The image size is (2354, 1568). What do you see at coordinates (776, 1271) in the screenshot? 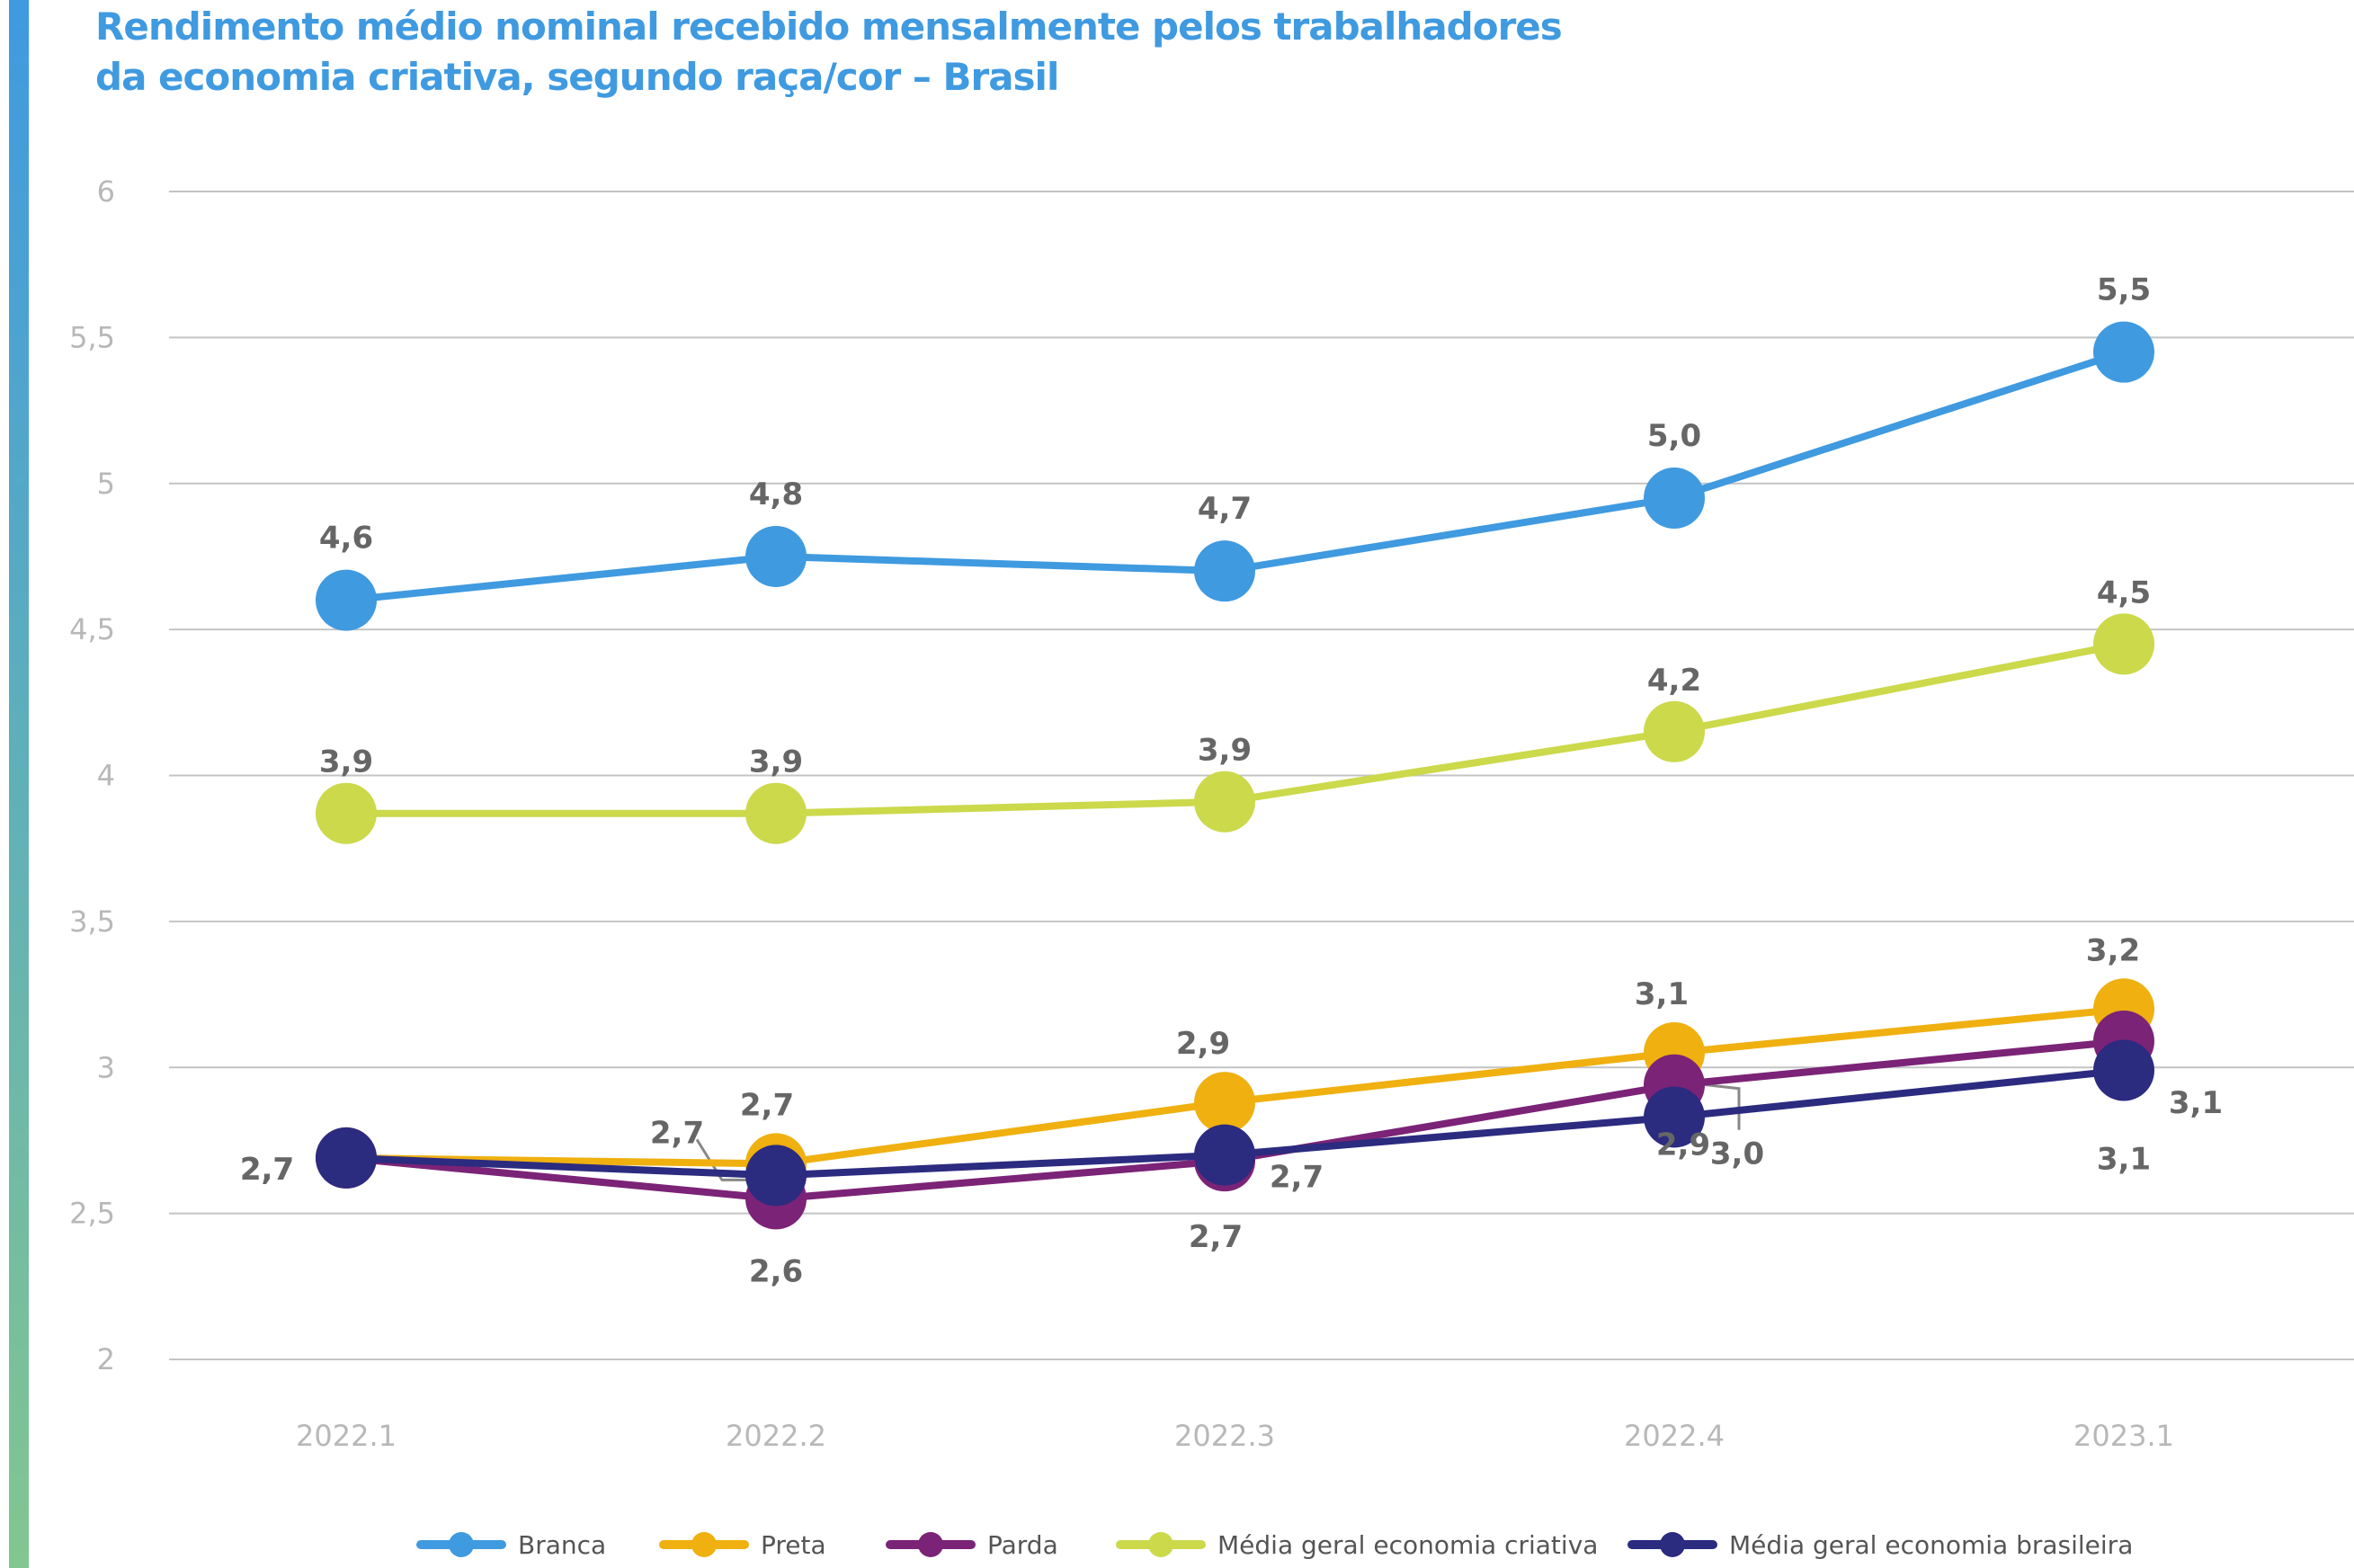
I see `data-label: 2,6` at bounding box center [776, 1271].